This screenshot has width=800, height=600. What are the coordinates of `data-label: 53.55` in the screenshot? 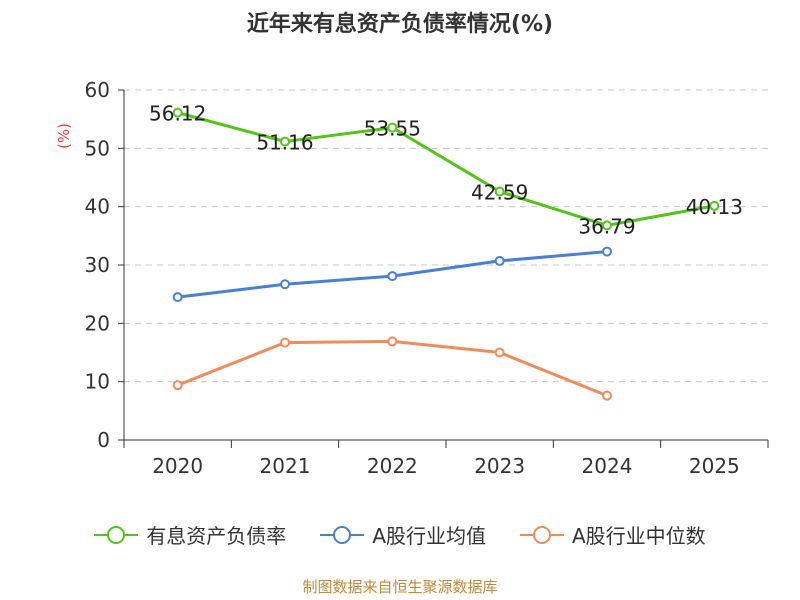 It's located at (392, 129).